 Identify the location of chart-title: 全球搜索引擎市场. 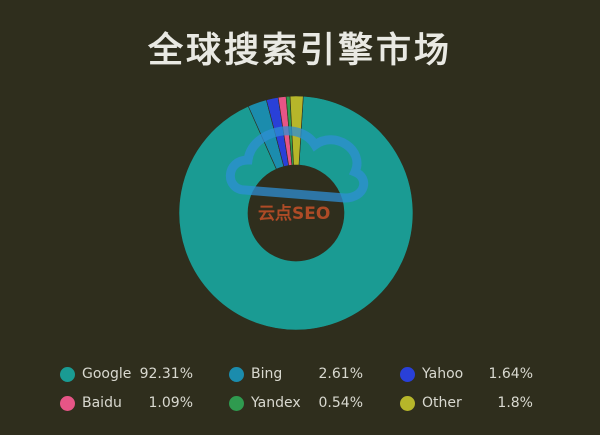
(299, 51).